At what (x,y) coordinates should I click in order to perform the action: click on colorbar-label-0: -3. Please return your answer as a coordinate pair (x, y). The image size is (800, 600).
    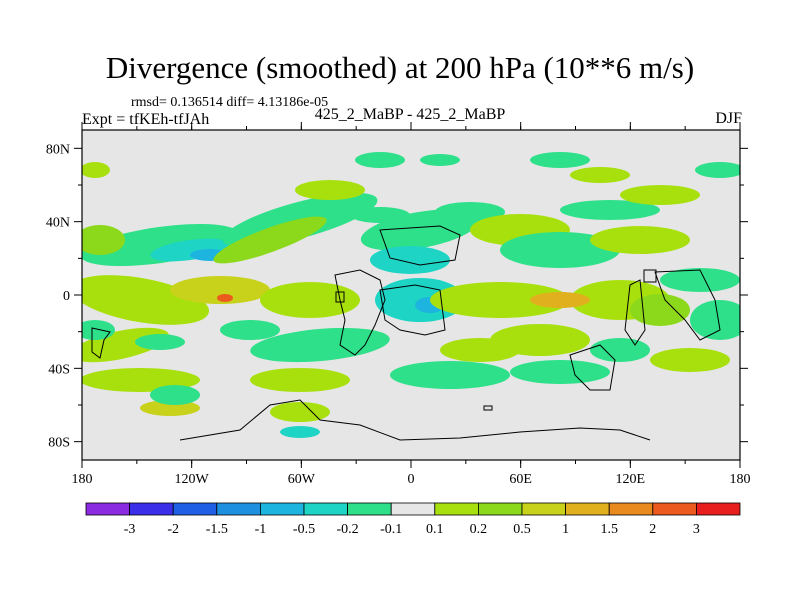
    Looking at the image, I should click on (130, 529).